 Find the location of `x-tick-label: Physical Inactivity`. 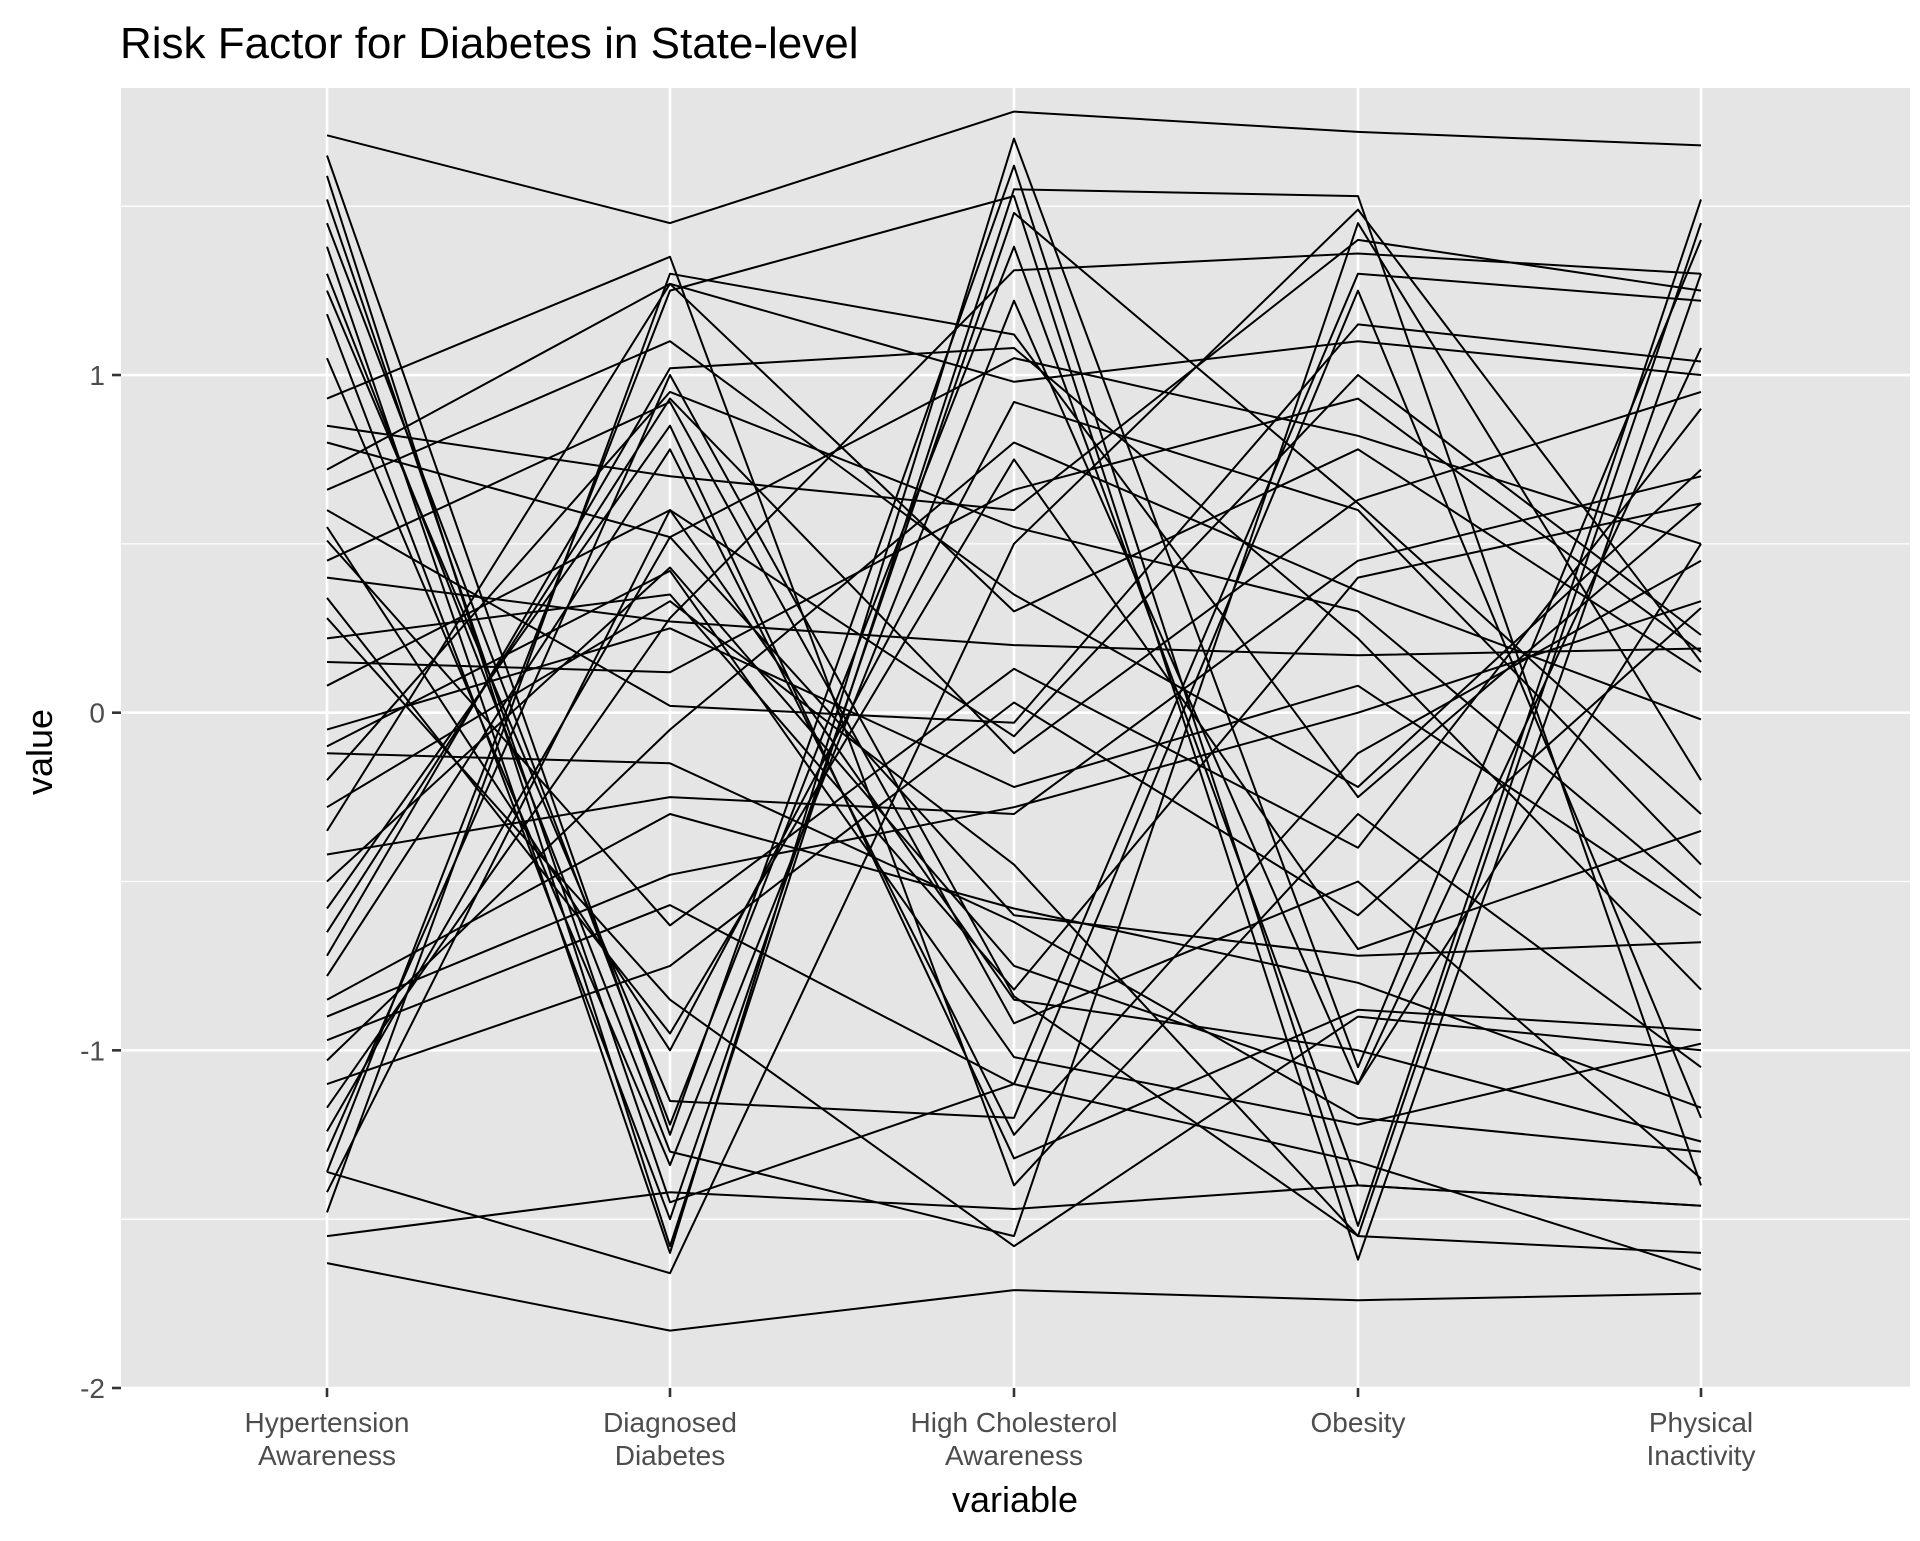

x-tick-label: Physical Inactivity is located at coordinates (1701, 1439).